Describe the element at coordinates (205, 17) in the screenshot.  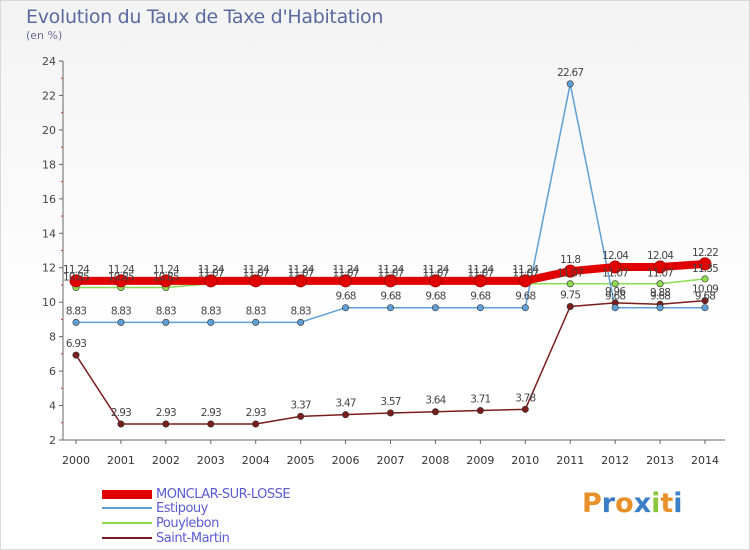
I see `chart-title: Evolution du Taux de Taxe d'Habitation` at that location.